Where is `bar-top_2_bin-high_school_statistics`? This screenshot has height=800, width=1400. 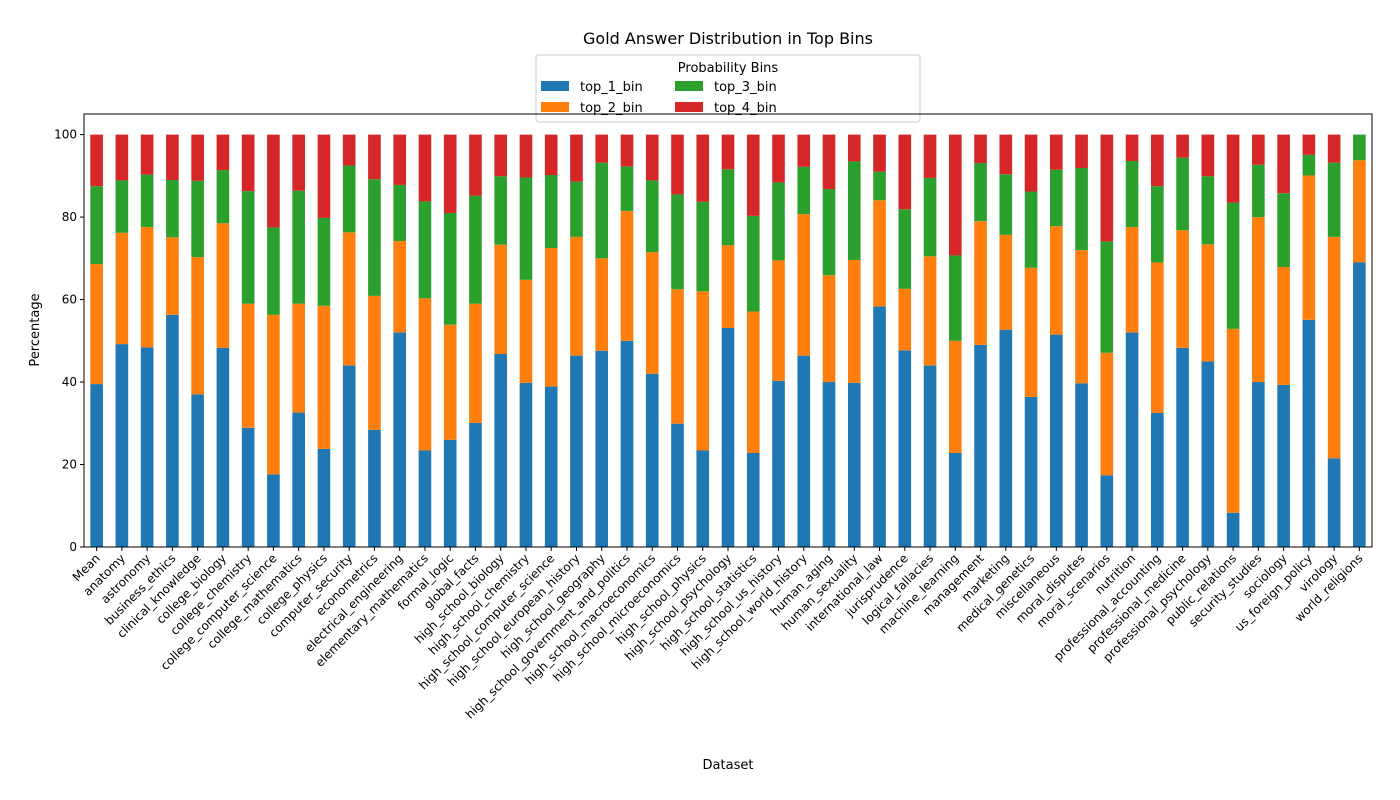
bar-top_2_bin-high_school_statistics is located at coordinates (753, 382).